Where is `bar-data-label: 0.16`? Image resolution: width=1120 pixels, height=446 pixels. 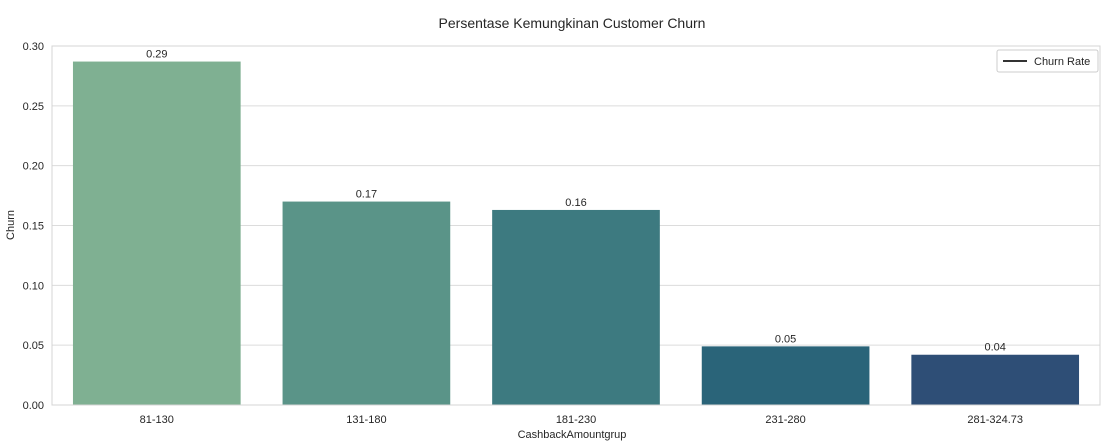 bar-data-label: 0.16 is located at coordinates (575, 203).